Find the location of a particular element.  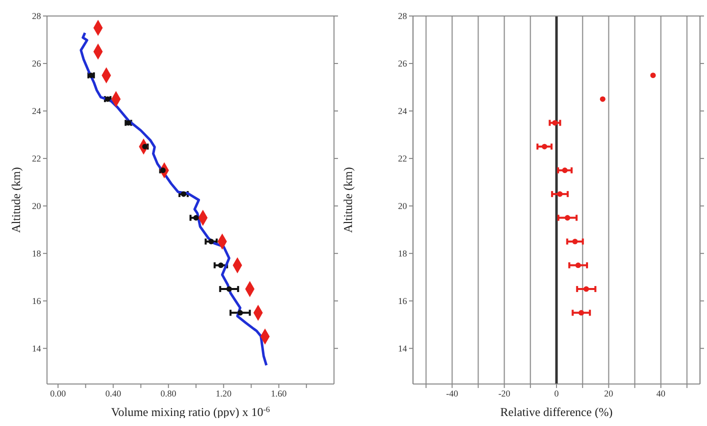

x-tick-label: 1.20 is located at coordinates (224, 393).